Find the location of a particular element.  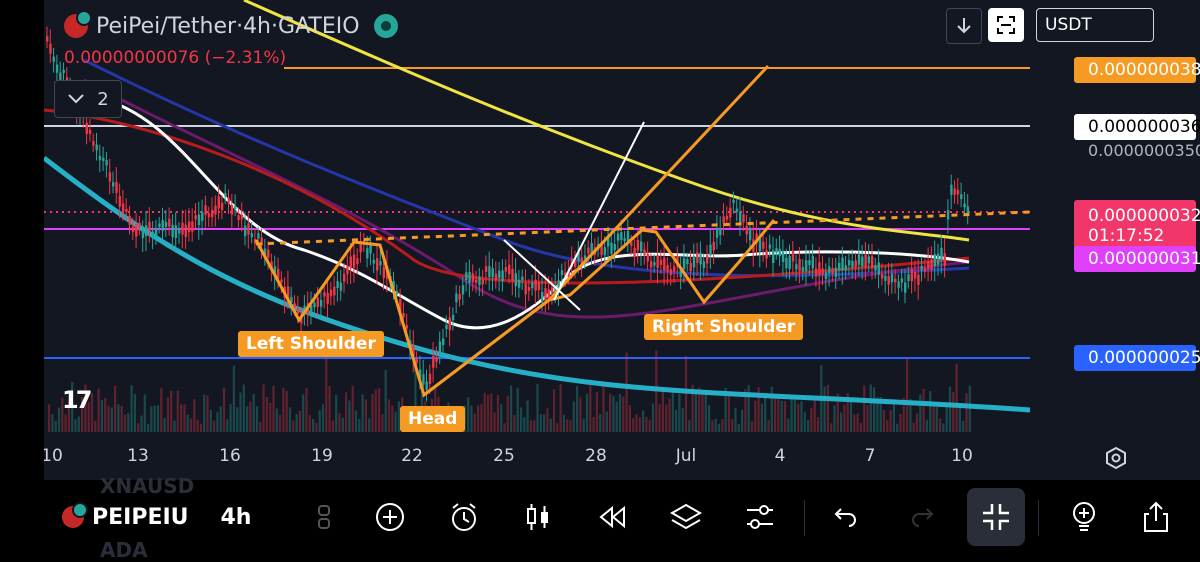

white-trend-line is located at coordinates (542, 275).